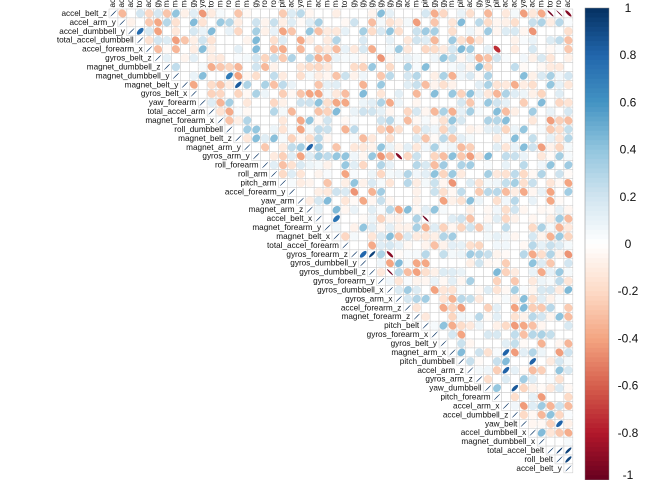 This screenshot has width=672, height=480. Describe the element at coordinates (389, 4) in the screenshot. I see `column-label: gyros_dumbbell_x` at that location.